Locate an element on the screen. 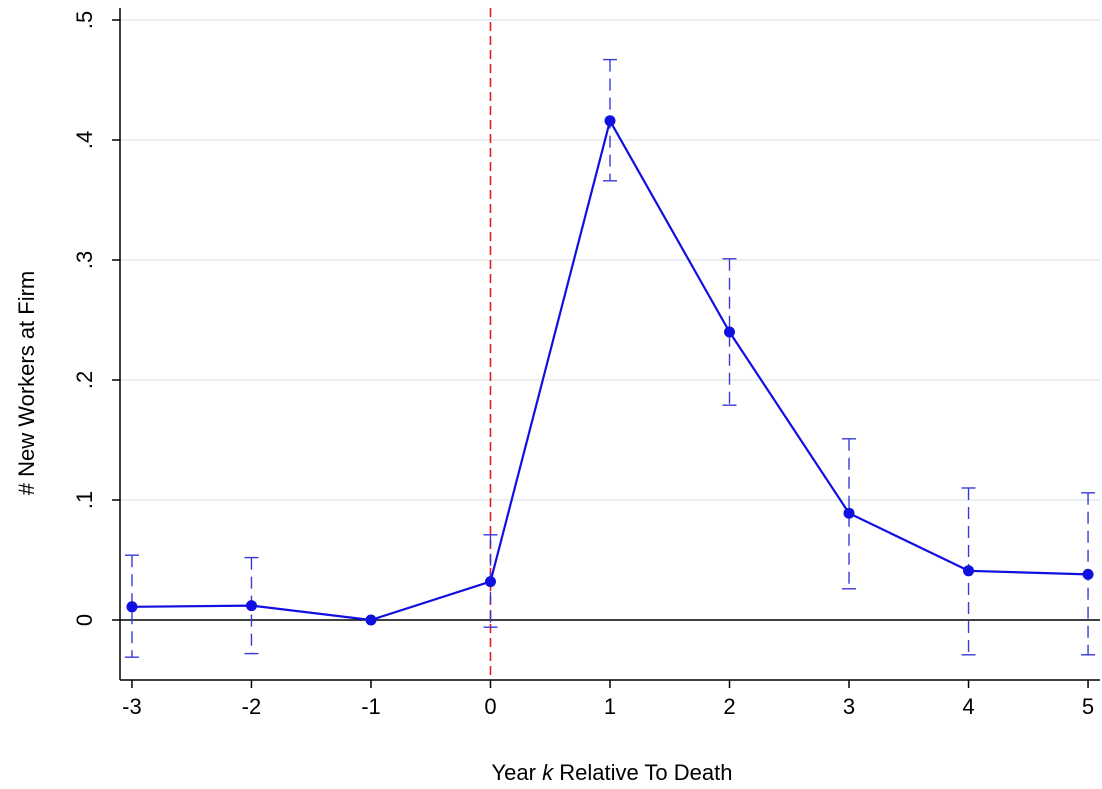 The height and width of the screenshot is (789, 1102). x-axis-title: Year k Relative To Death is located at coordinates (612, 772).